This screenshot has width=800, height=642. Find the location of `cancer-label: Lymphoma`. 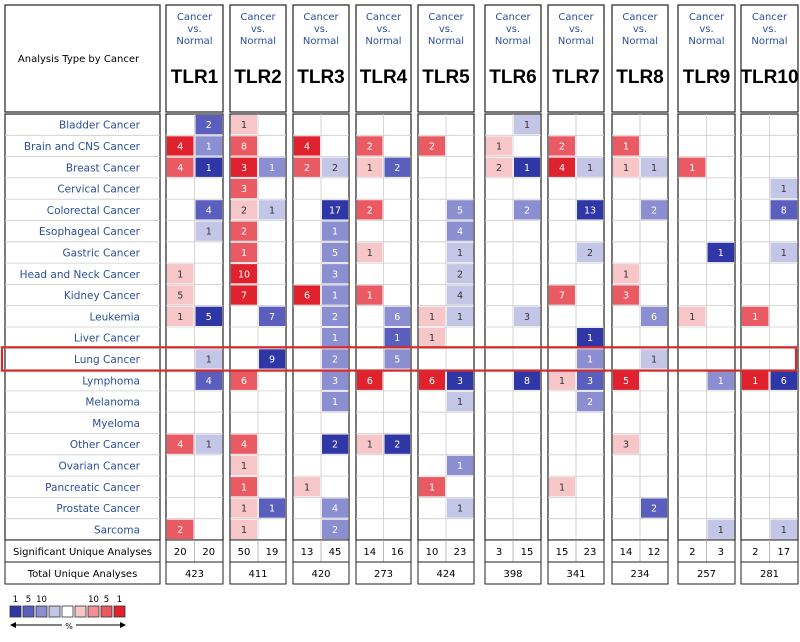

cancer-label: Lymphoma is located at coordinates (111, 381).